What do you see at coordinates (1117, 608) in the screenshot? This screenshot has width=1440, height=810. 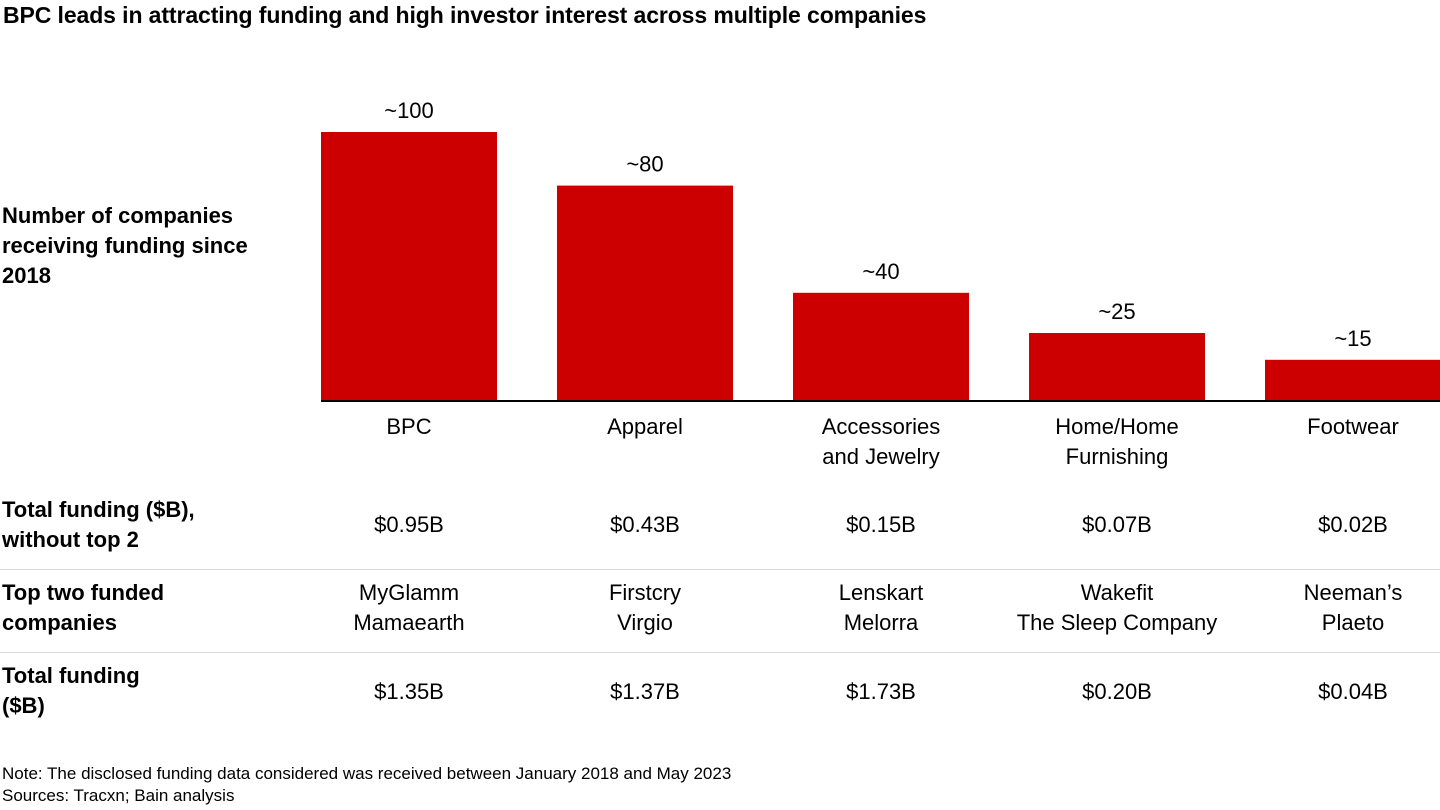 I see `top-two-funded-cell: Wakefit The Sleep Company` at bounding box center [1117, 608].